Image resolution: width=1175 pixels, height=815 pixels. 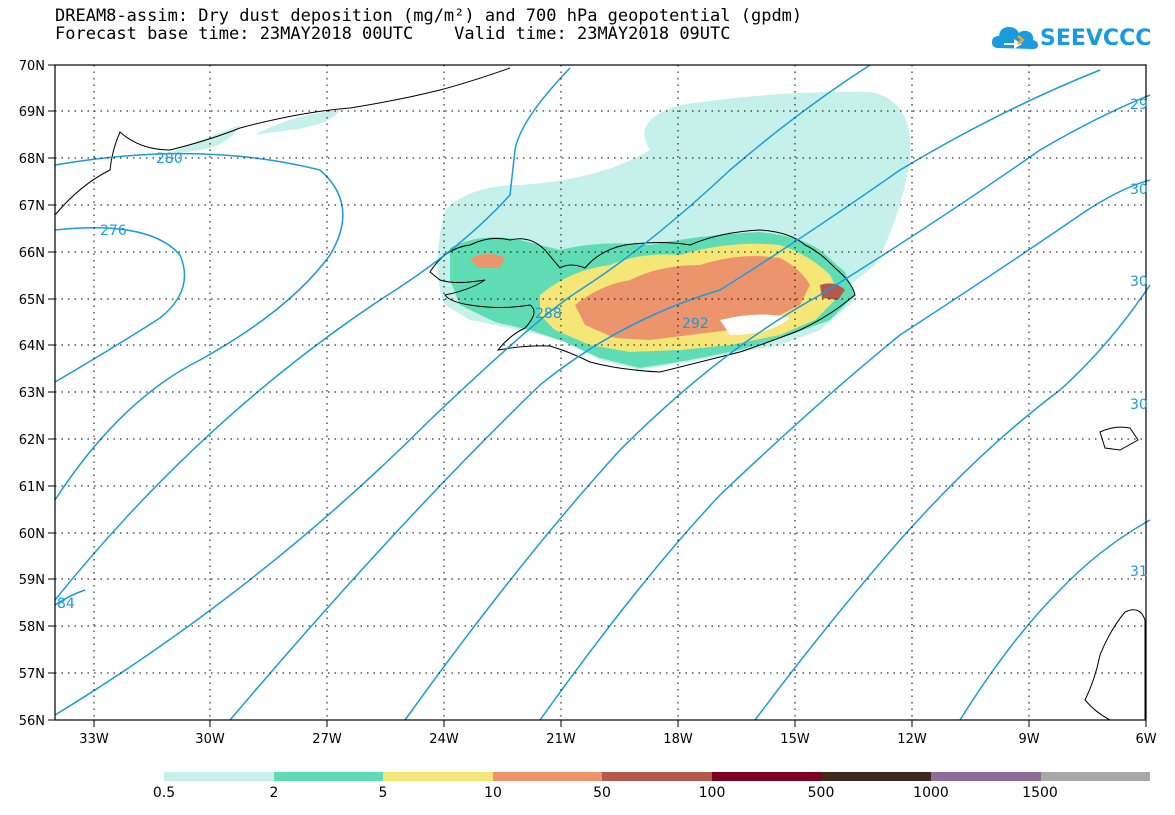 I want to click on lat-label: 70N, so click(x=32, y=66).